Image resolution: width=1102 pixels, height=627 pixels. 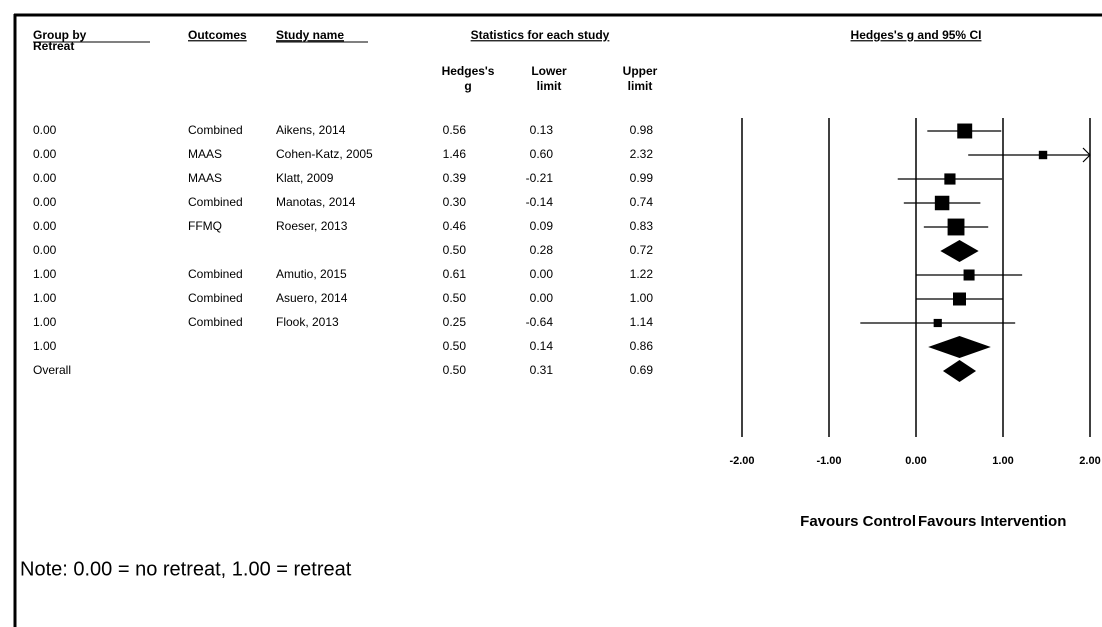 I want to click on stat-cell: 0.86, so click(x=642, y=346).